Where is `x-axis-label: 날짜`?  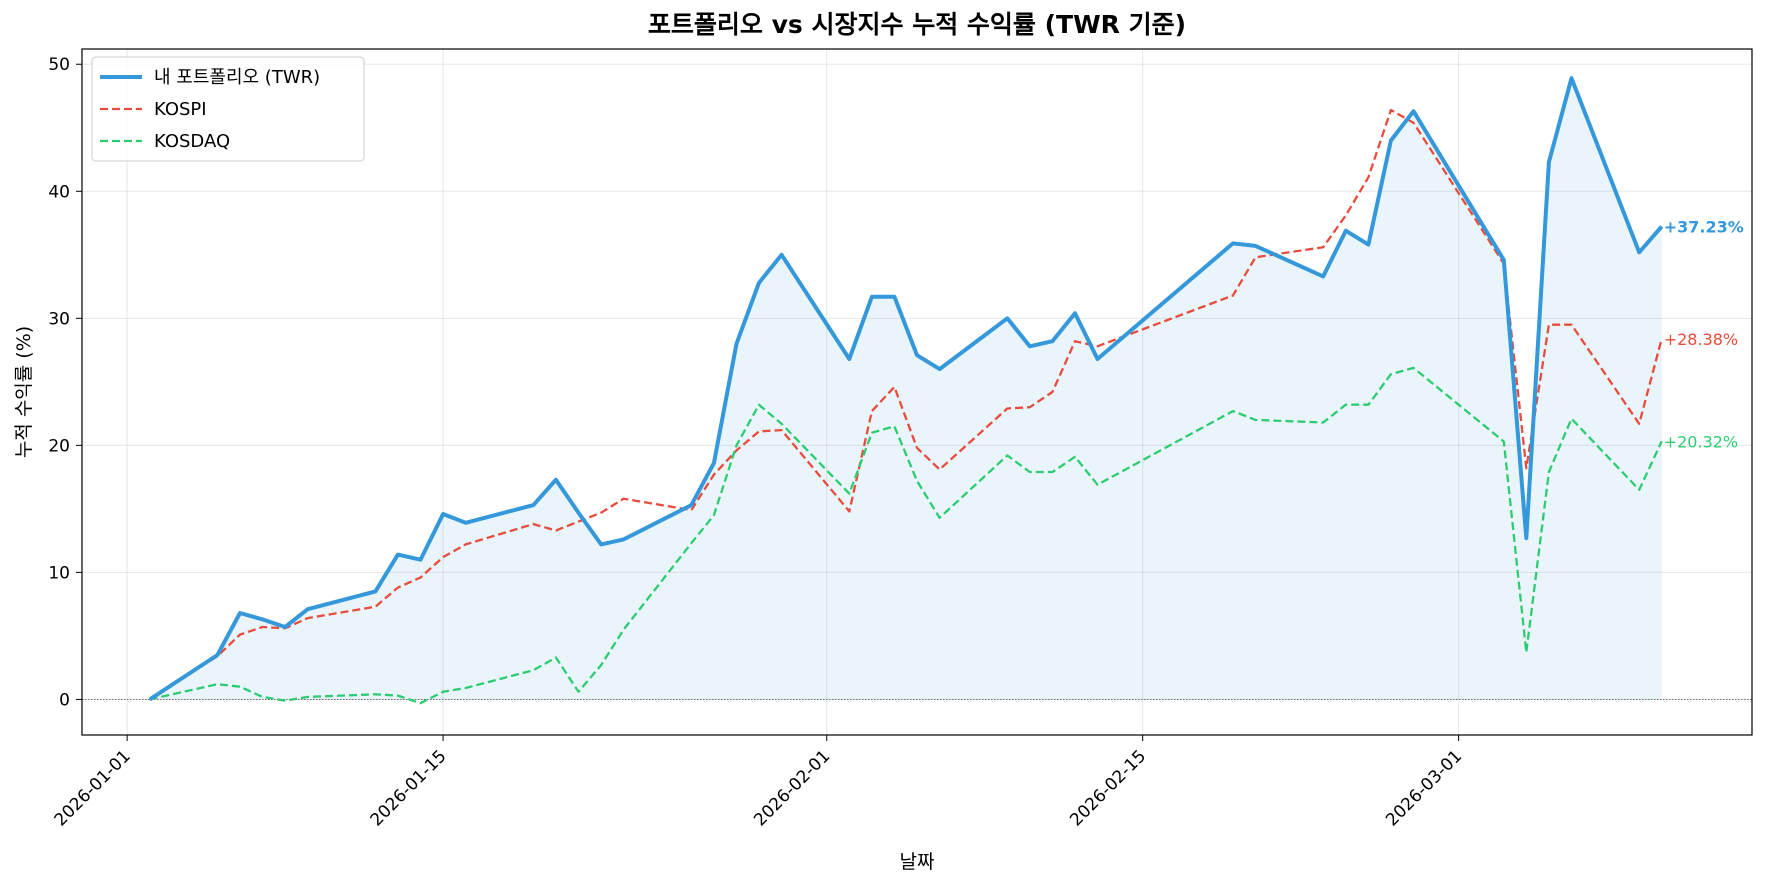 x-axis-label: 날짜 is located at coordinates (917, 862).